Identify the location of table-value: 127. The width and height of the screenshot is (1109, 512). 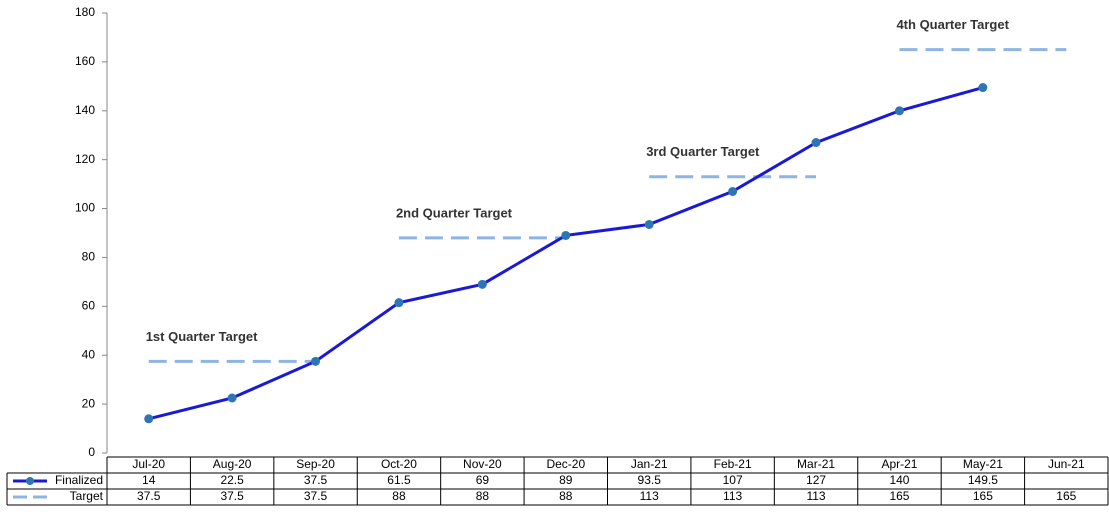
(816, 480).